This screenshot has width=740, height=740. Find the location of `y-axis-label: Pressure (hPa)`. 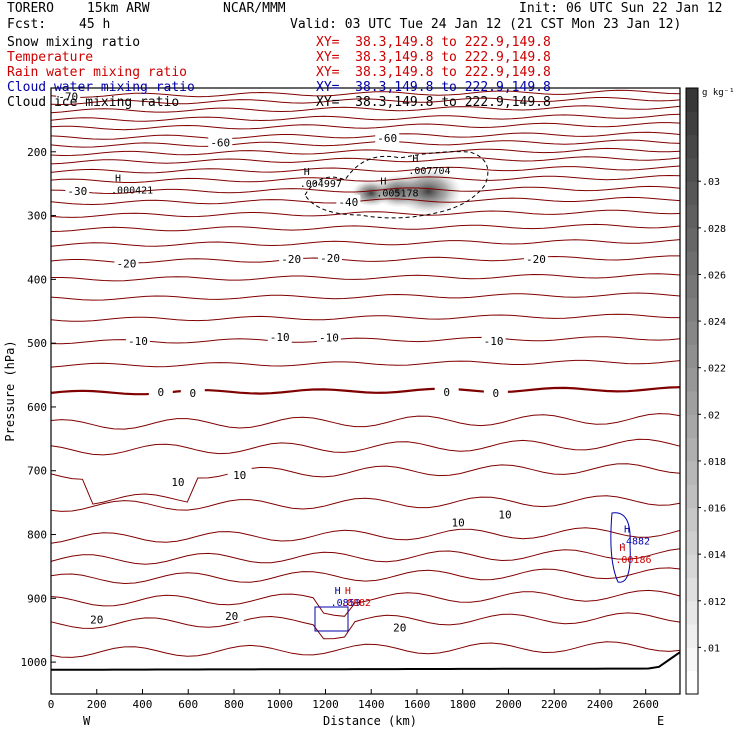

y-axis-label: Pressure (hPa) is located at coordinates (10, 390).